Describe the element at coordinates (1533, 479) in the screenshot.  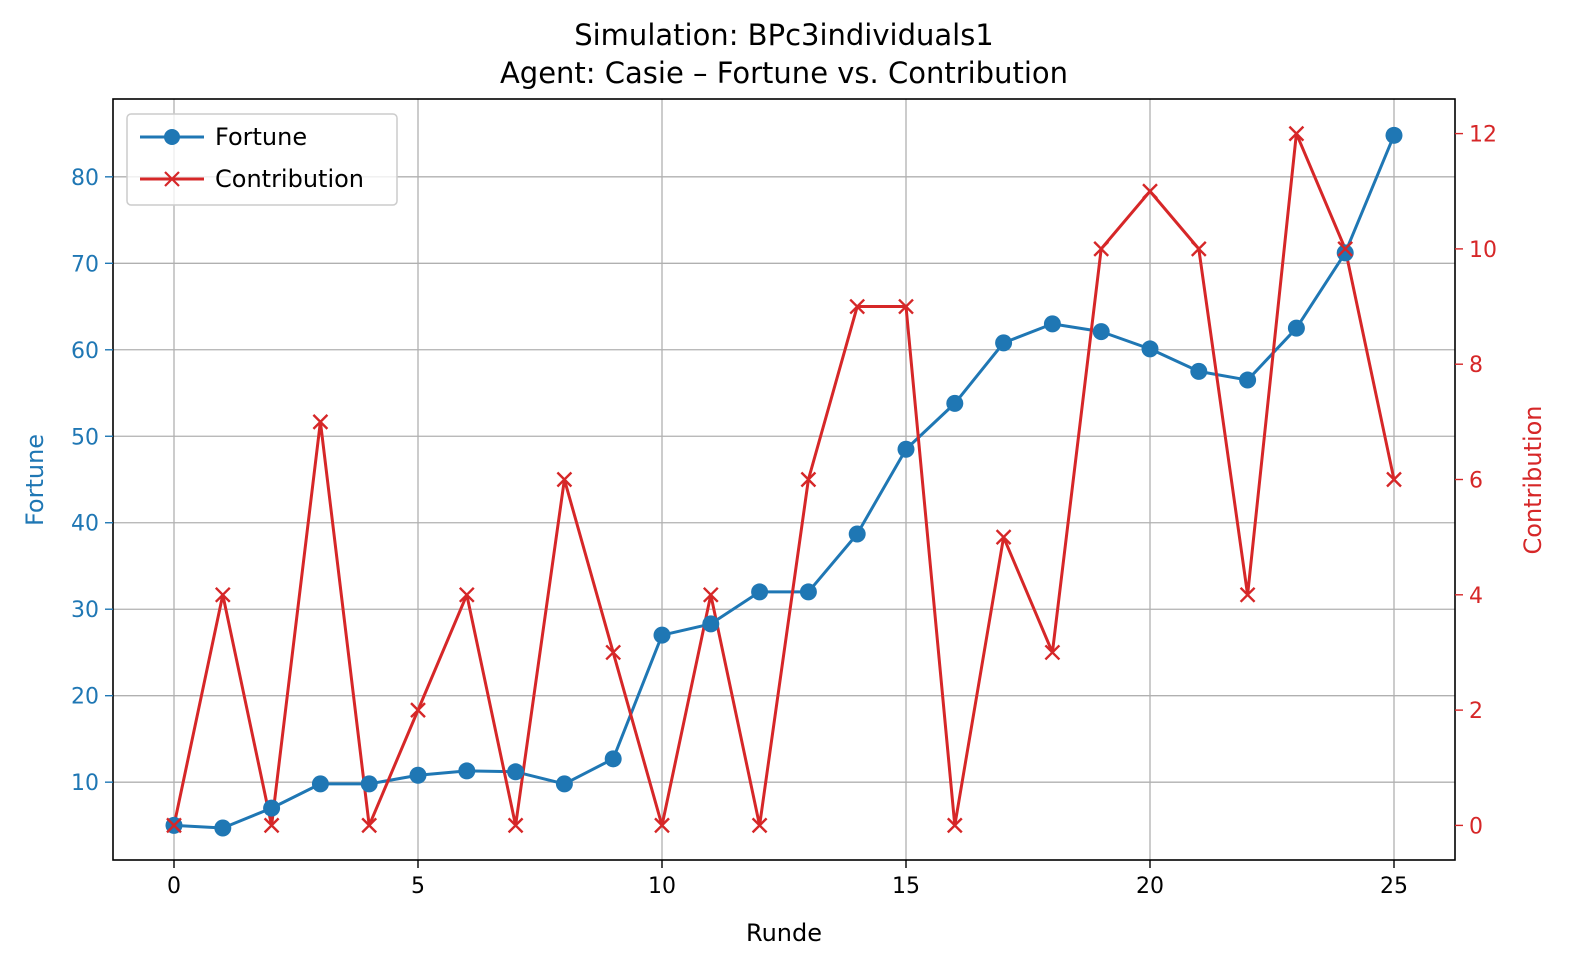
I see `right-axis-label: Contribution` at that location.